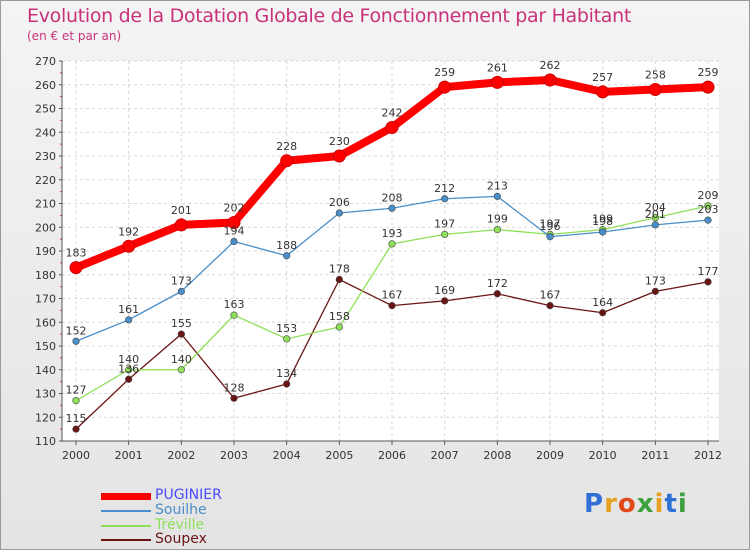 This screenshot has height=550, width=750. I want to click on y-tick-label: 270, so click(45, 61).